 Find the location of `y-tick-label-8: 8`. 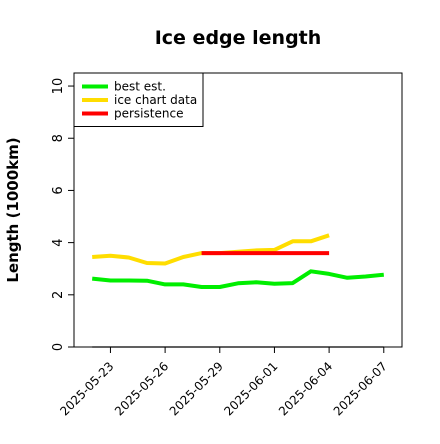

y-tick-label-8: 8 is located at coordinates (58, 138).